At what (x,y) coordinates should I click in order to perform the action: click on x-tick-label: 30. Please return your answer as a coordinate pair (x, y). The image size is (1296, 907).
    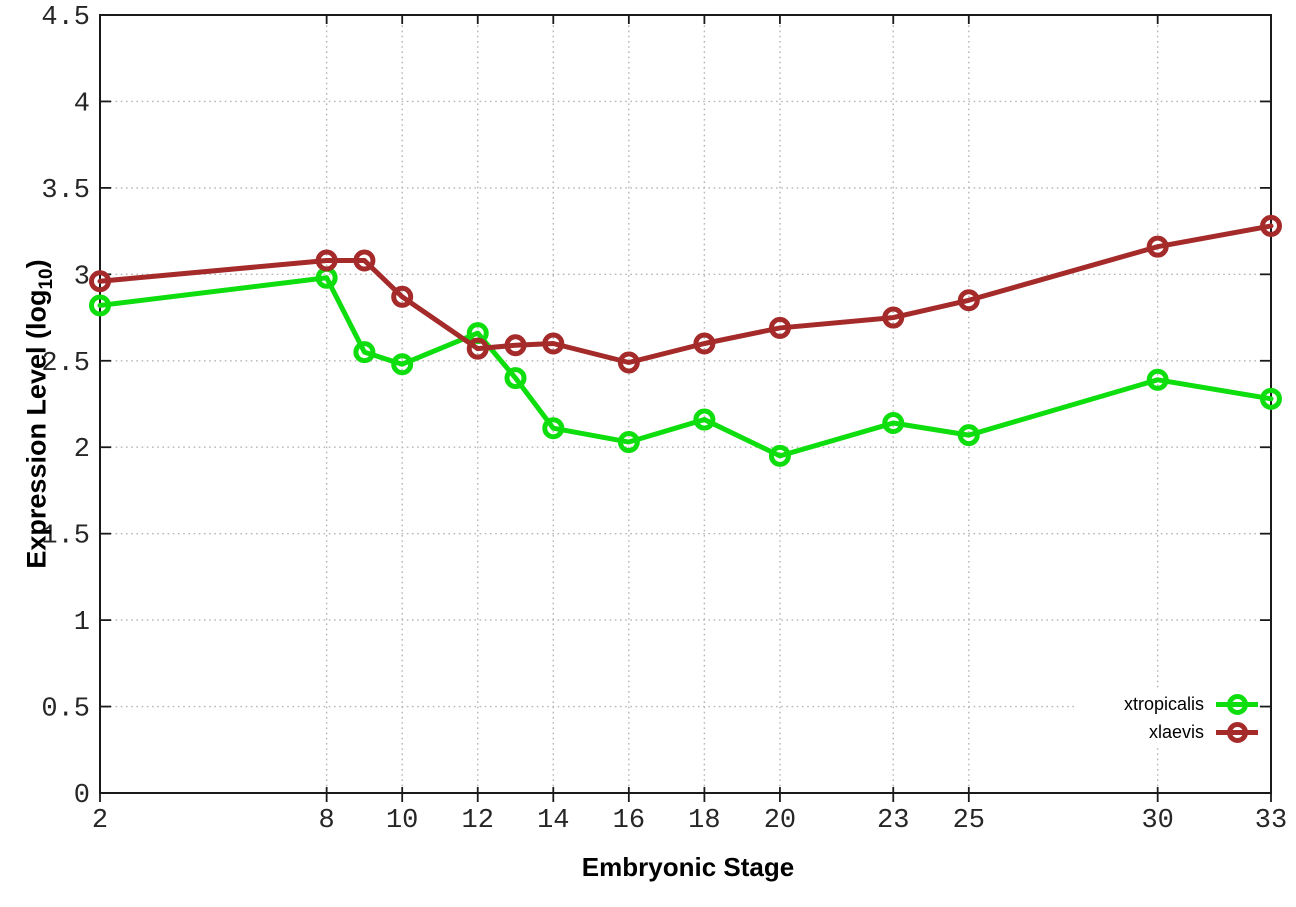
    Looking at the image, I should click on (1157, 821).